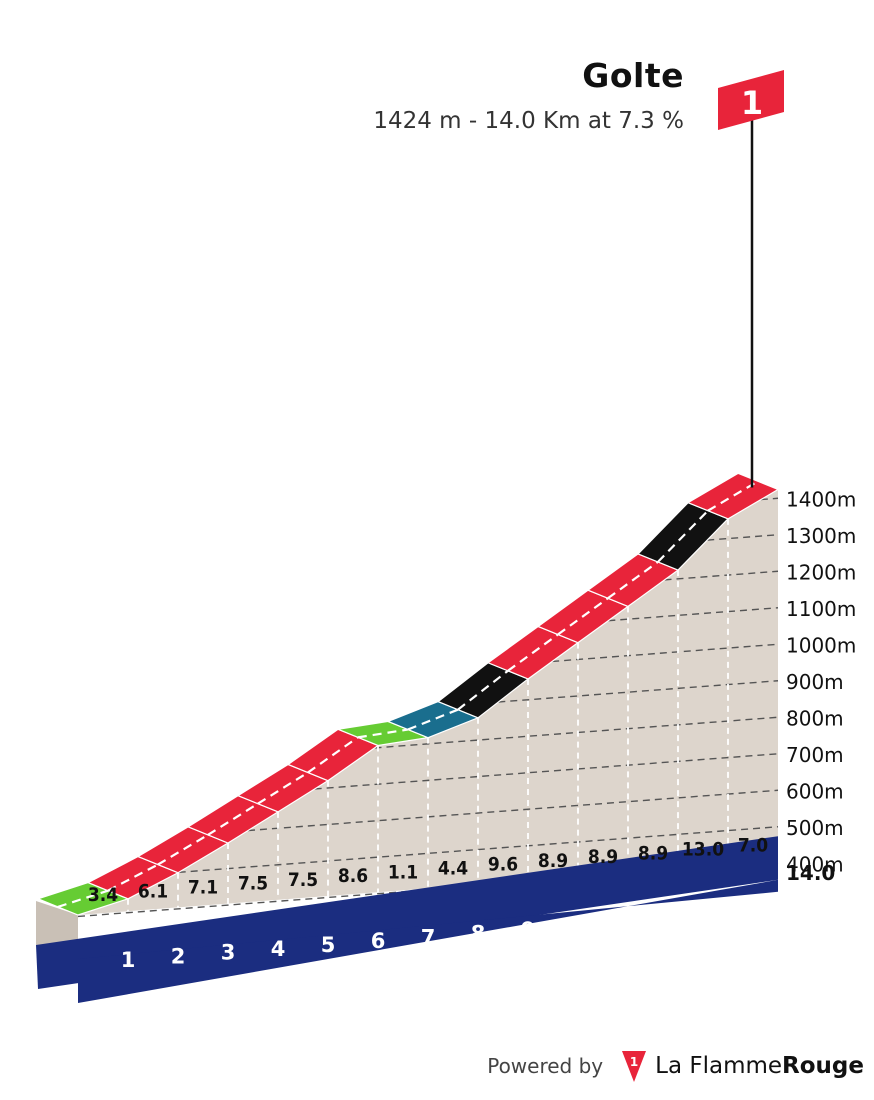  I want to click on y-axis-tick-label: 900m, so click(815, 682).